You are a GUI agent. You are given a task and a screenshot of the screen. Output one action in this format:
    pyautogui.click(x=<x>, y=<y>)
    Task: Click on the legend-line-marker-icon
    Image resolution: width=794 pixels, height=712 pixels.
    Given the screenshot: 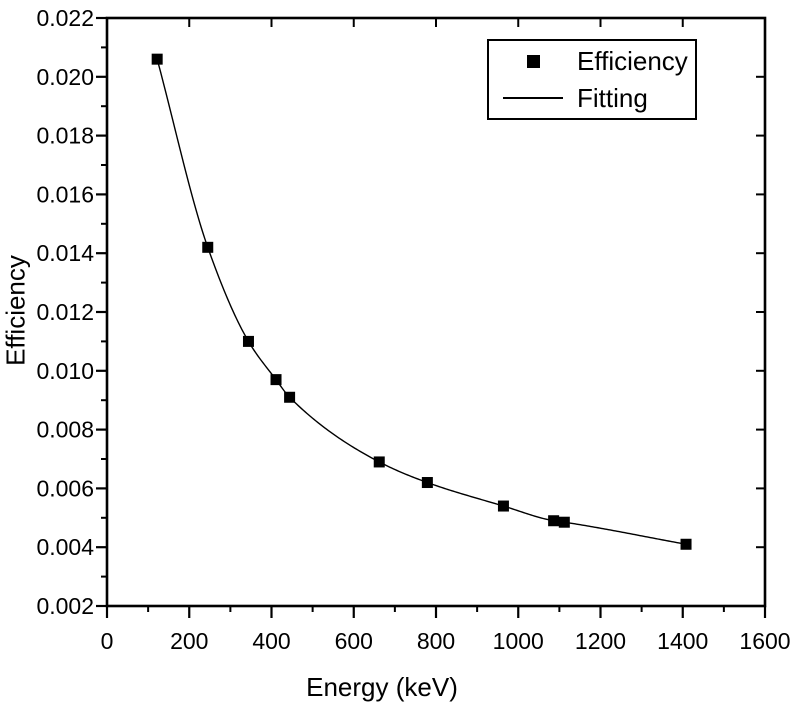 What is the action you would take?
    pyautogui.click(x=533, y=97)
    